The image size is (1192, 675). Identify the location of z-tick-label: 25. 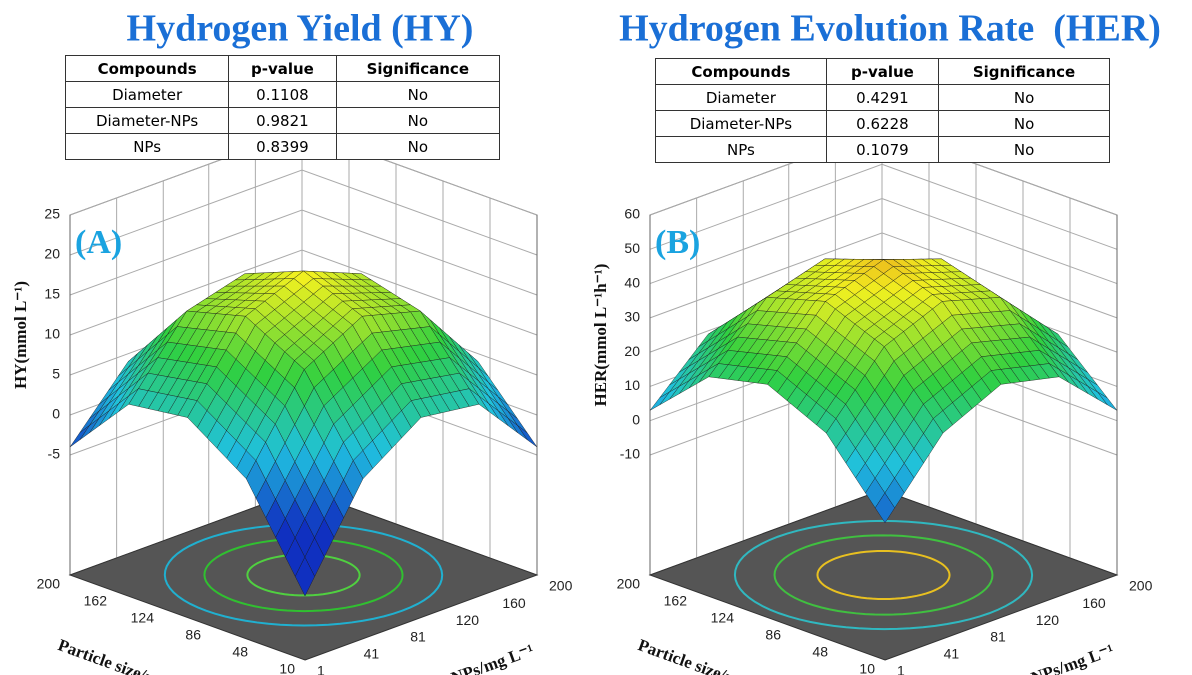
(52, 214).